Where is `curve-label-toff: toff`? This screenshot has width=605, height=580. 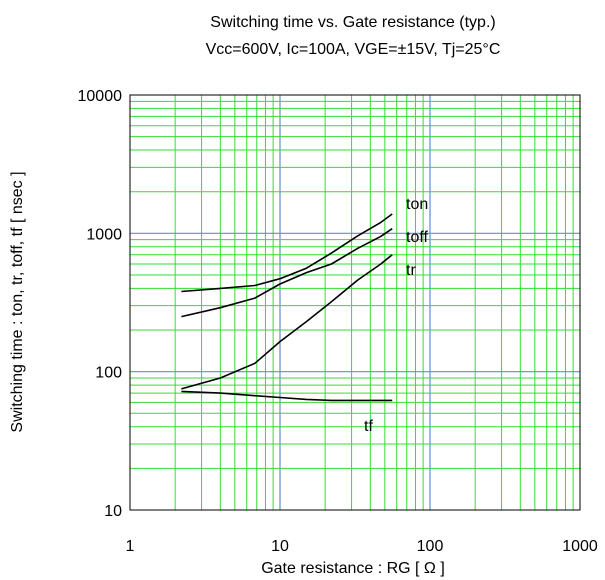
curve-label-toff: toff is located at coordinates (417, 237).